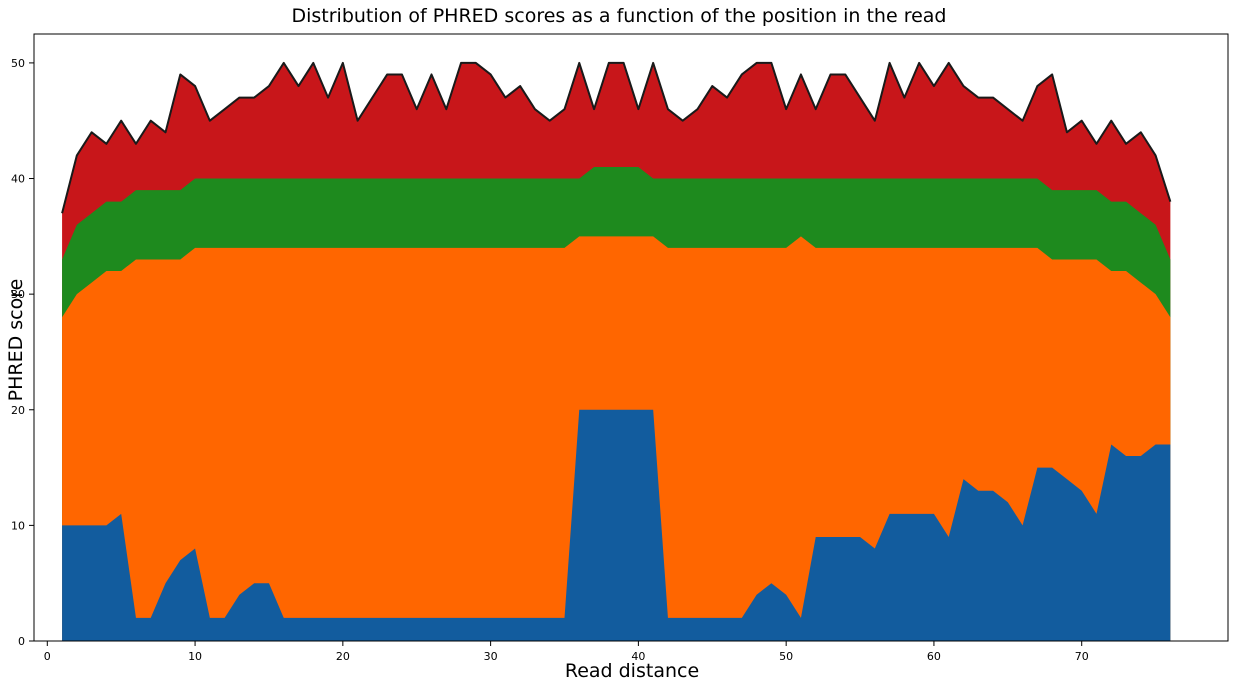  I want to click on x-axis-label: Read distance, so click(632, 671).